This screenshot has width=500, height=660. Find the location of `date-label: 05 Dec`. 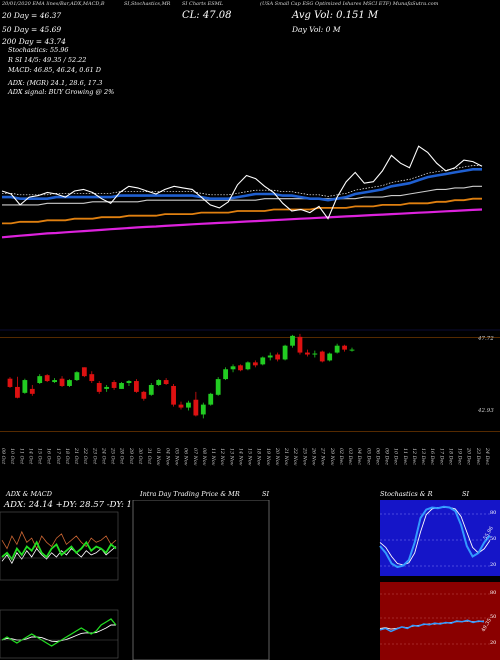

date-label: 05 Dec is located at coordinates (368, 456).